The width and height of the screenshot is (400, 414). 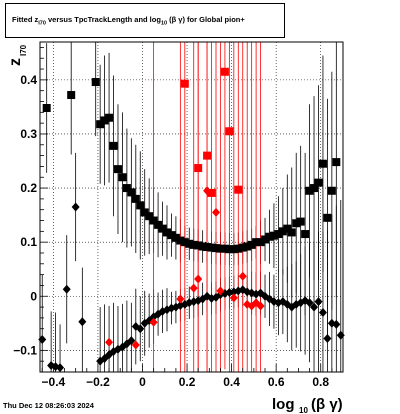 I want to click on x-axis-label: log, so click(x=283, y=404).